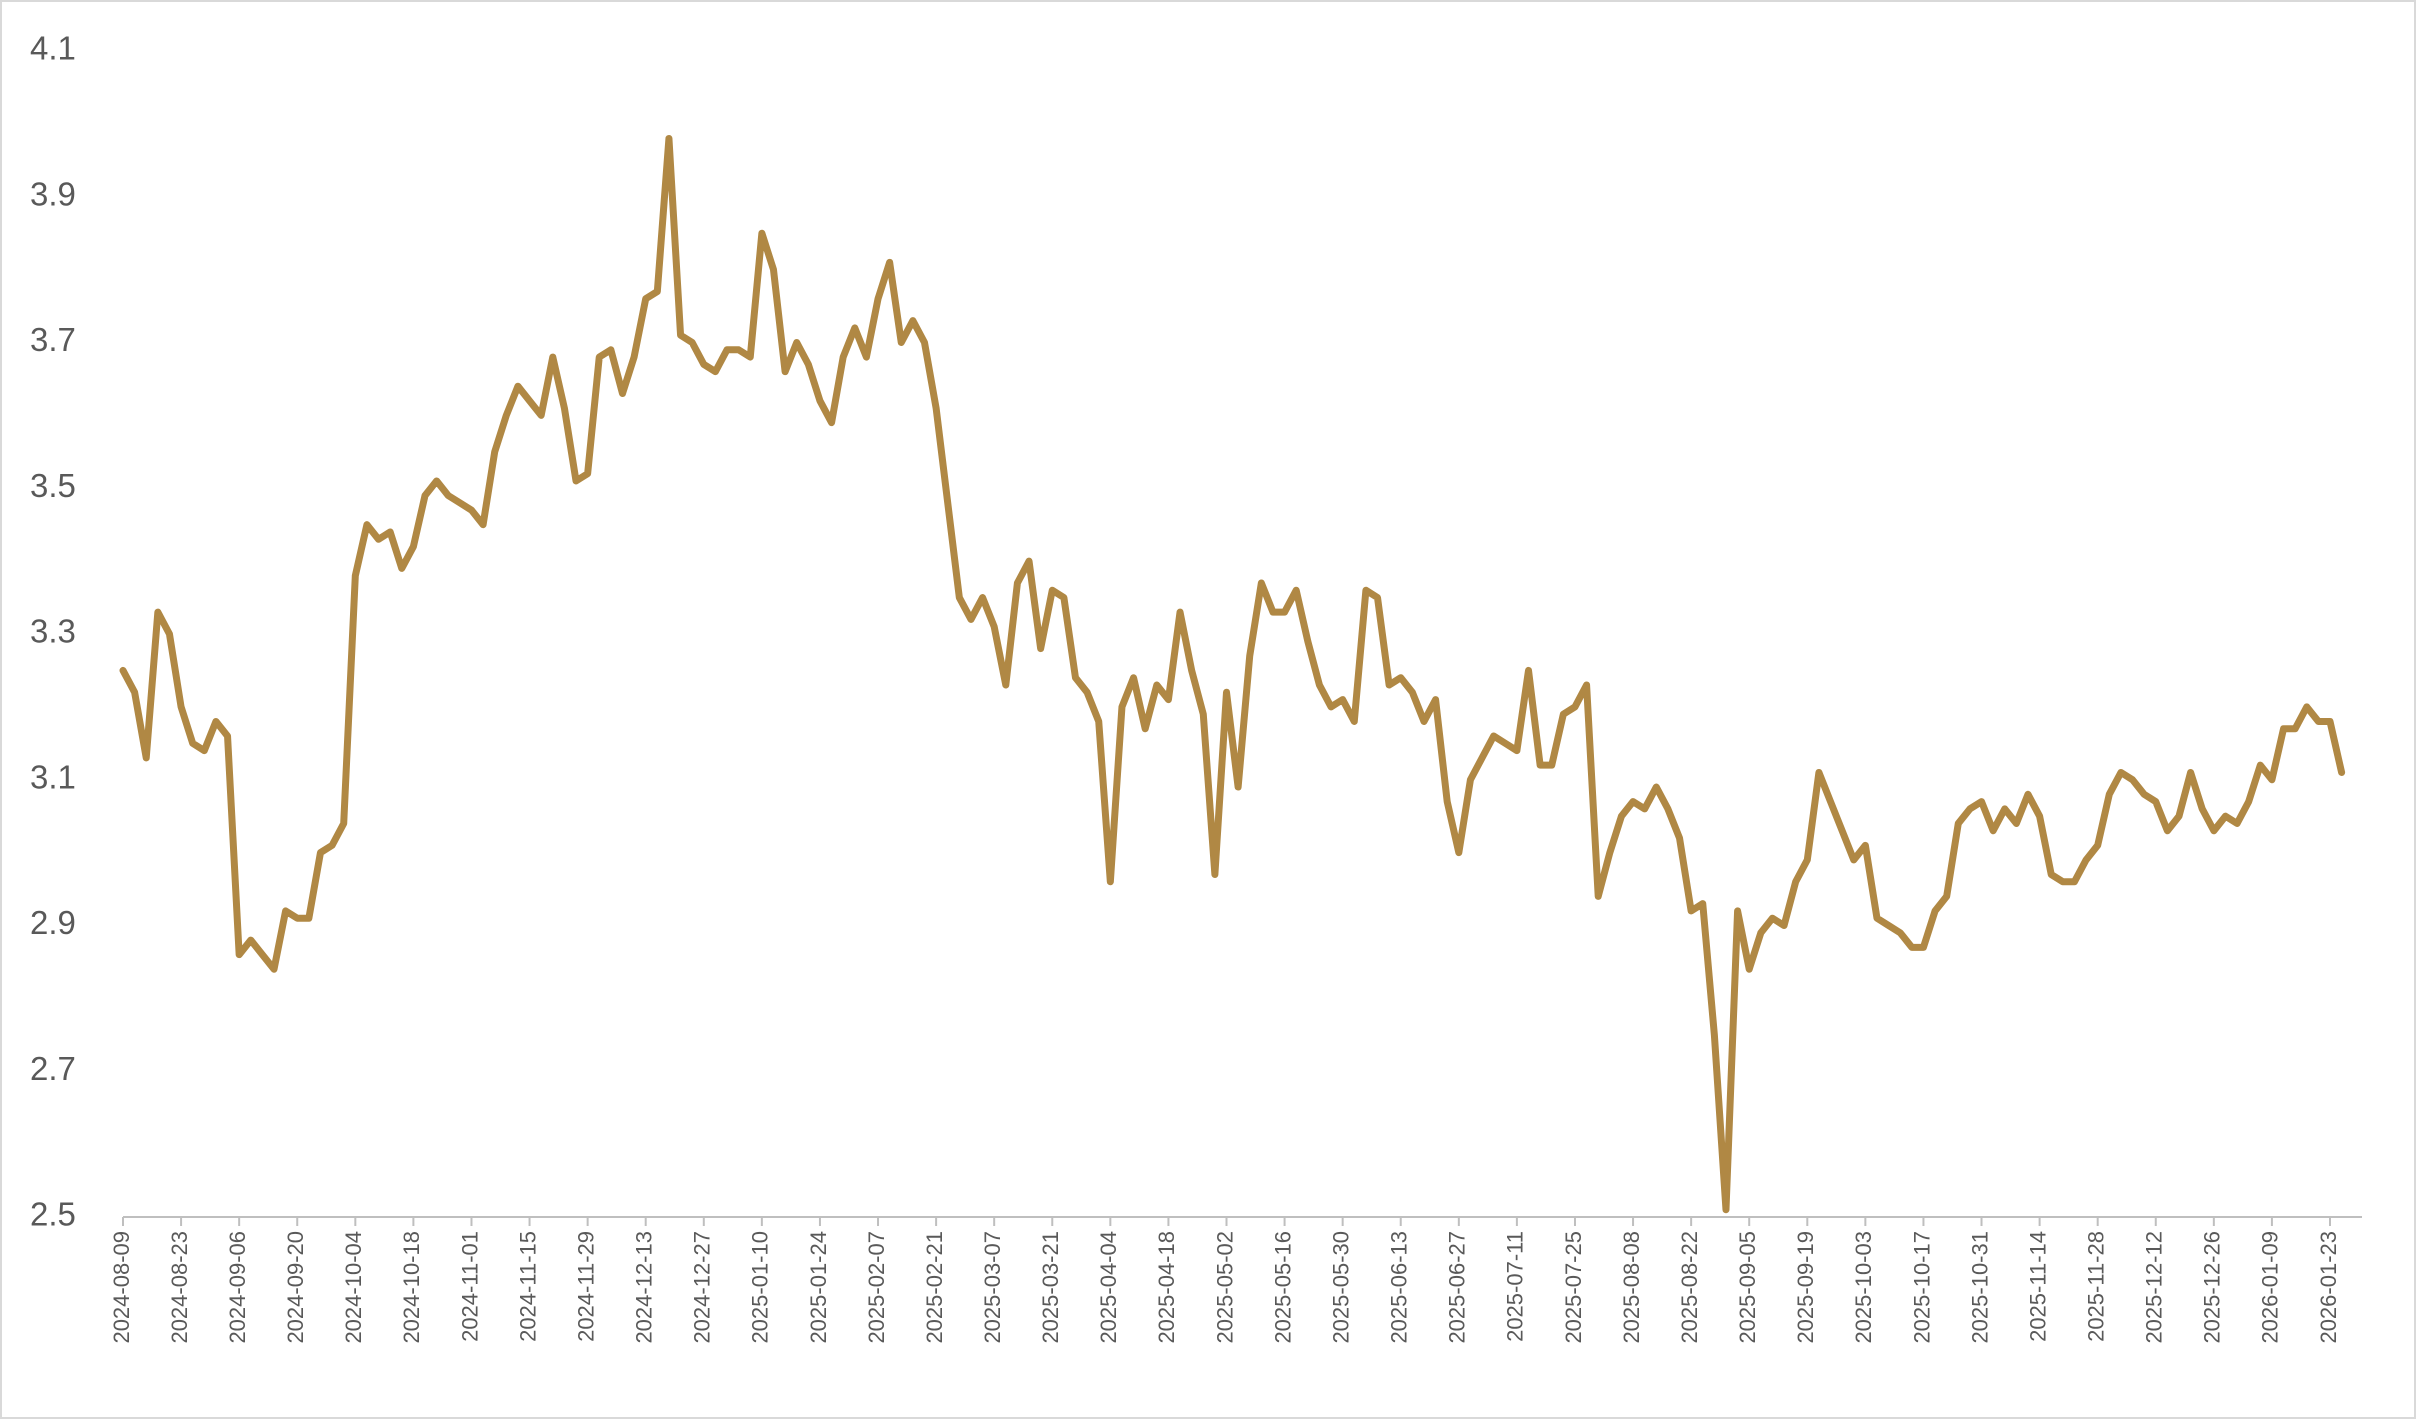 The height and width of the screenshot is (1419, 2416). What do you see at coordinates (411, 1287) in the screenshot?
I see `x-tick-label: 2024-10-18` at bounding box center [411, 1287].